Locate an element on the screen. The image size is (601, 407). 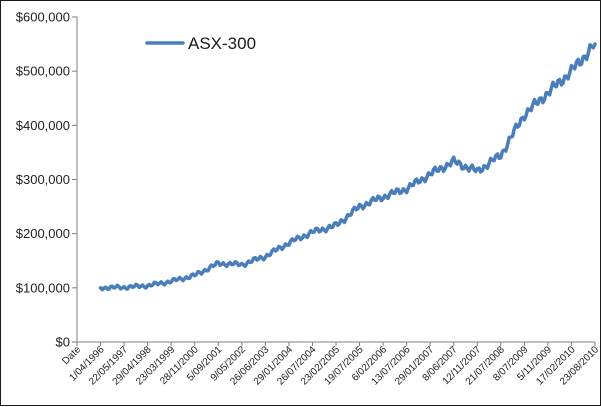
y-tick-label: $500,000 is located at coordinates (43, 71).